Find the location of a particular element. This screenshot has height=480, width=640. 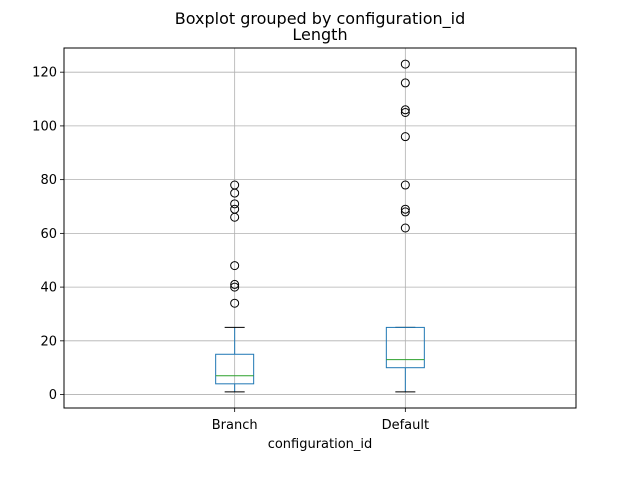

y-tick-label: 20 is located at coordinates (48, 341).